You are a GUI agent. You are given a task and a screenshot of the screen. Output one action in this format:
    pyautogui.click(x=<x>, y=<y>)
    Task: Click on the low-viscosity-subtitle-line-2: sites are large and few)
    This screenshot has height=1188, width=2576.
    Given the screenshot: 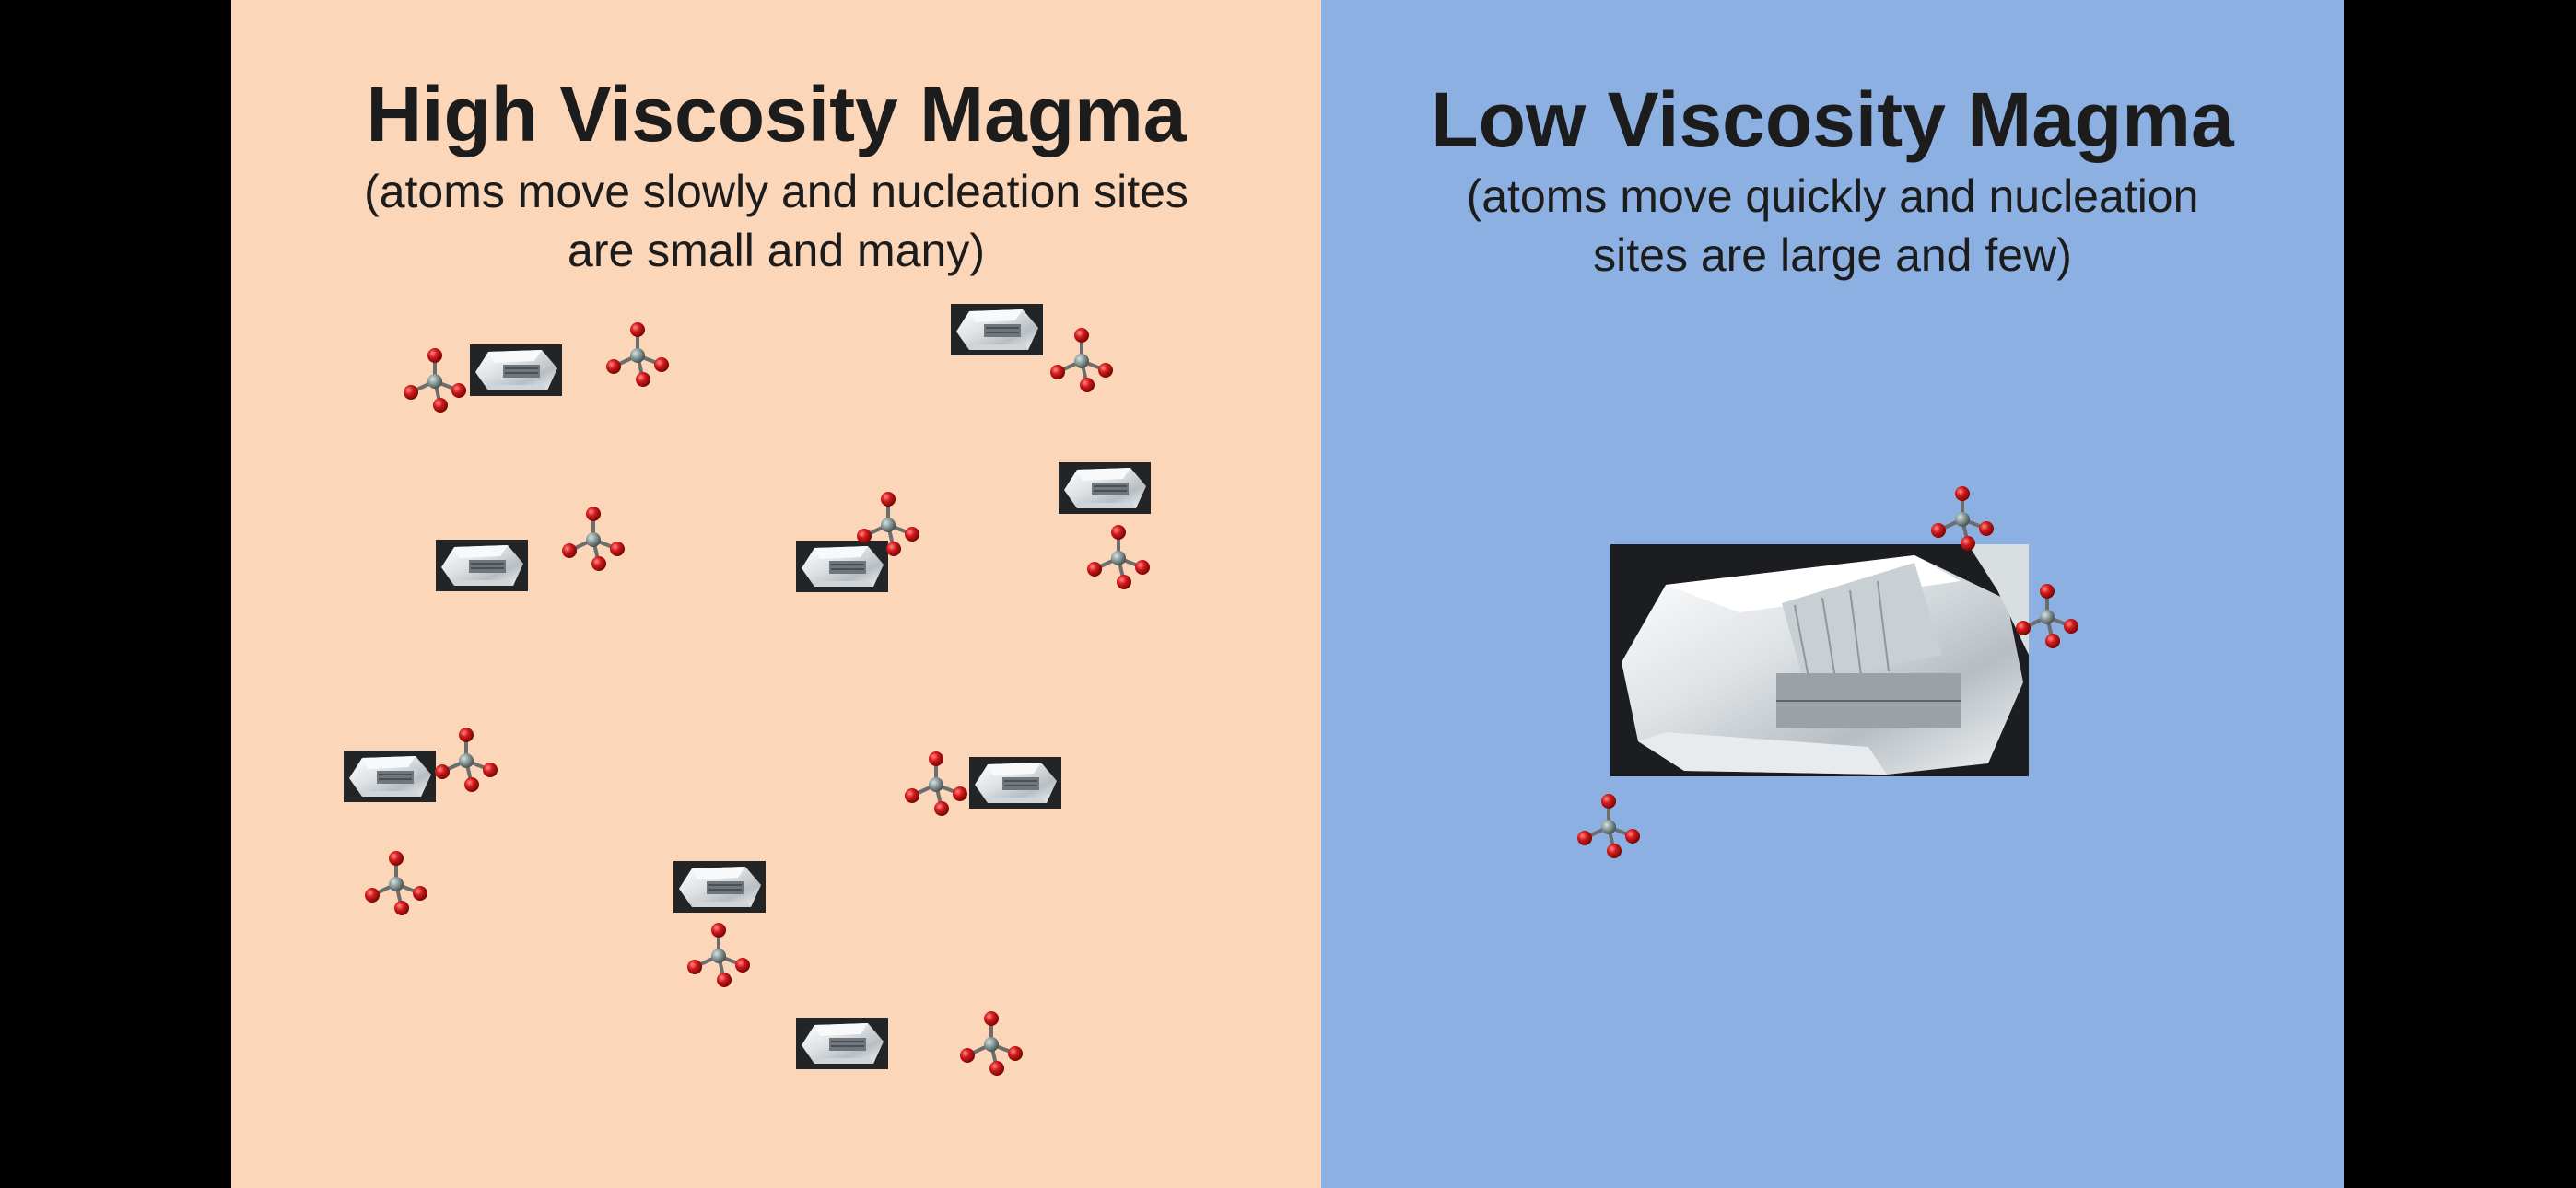 What is the action you would take?
    pyautogui.click(x=1832, y=255)
    